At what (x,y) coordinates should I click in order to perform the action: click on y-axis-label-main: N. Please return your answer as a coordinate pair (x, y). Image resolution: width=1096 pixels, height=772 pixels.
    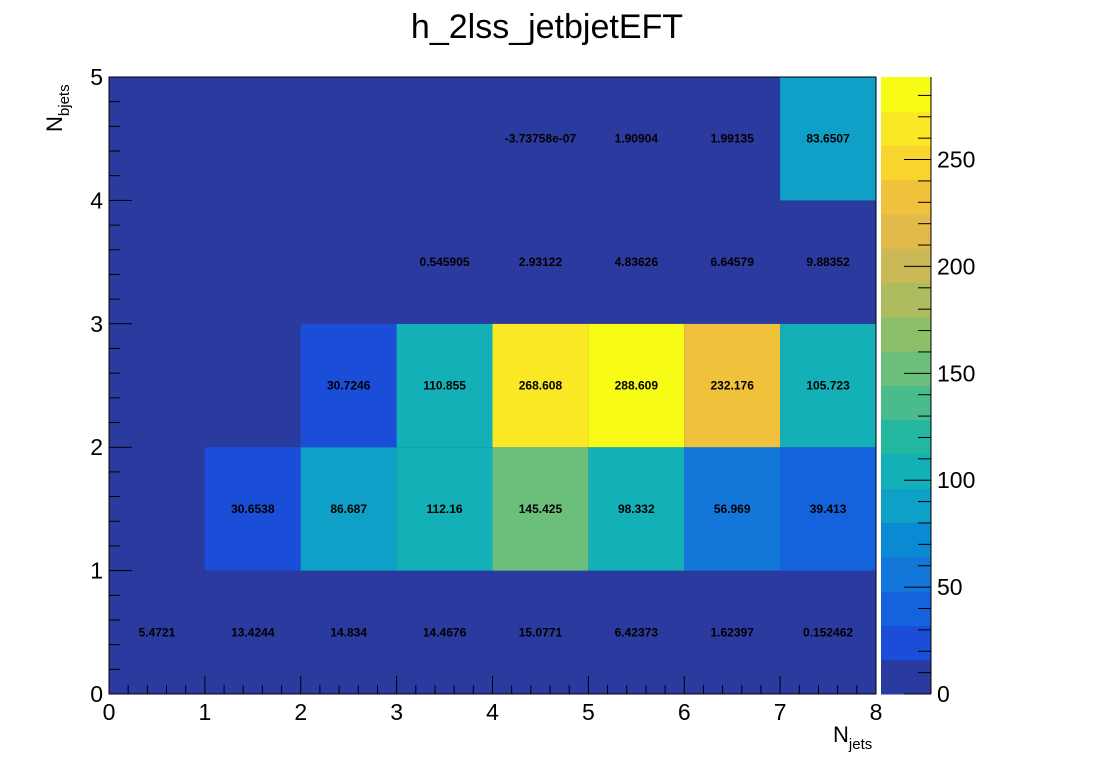
    Looking at the image, I should click on (54, 124).